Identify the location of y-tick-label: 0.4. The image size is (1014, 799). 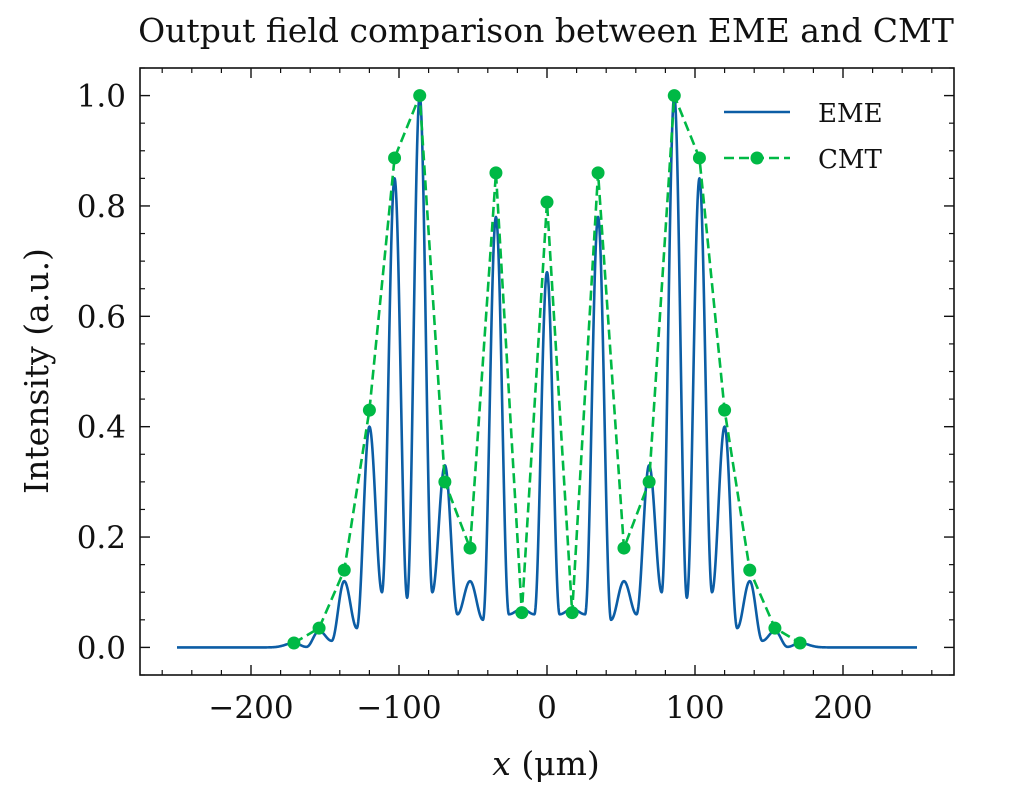
(101, 428).